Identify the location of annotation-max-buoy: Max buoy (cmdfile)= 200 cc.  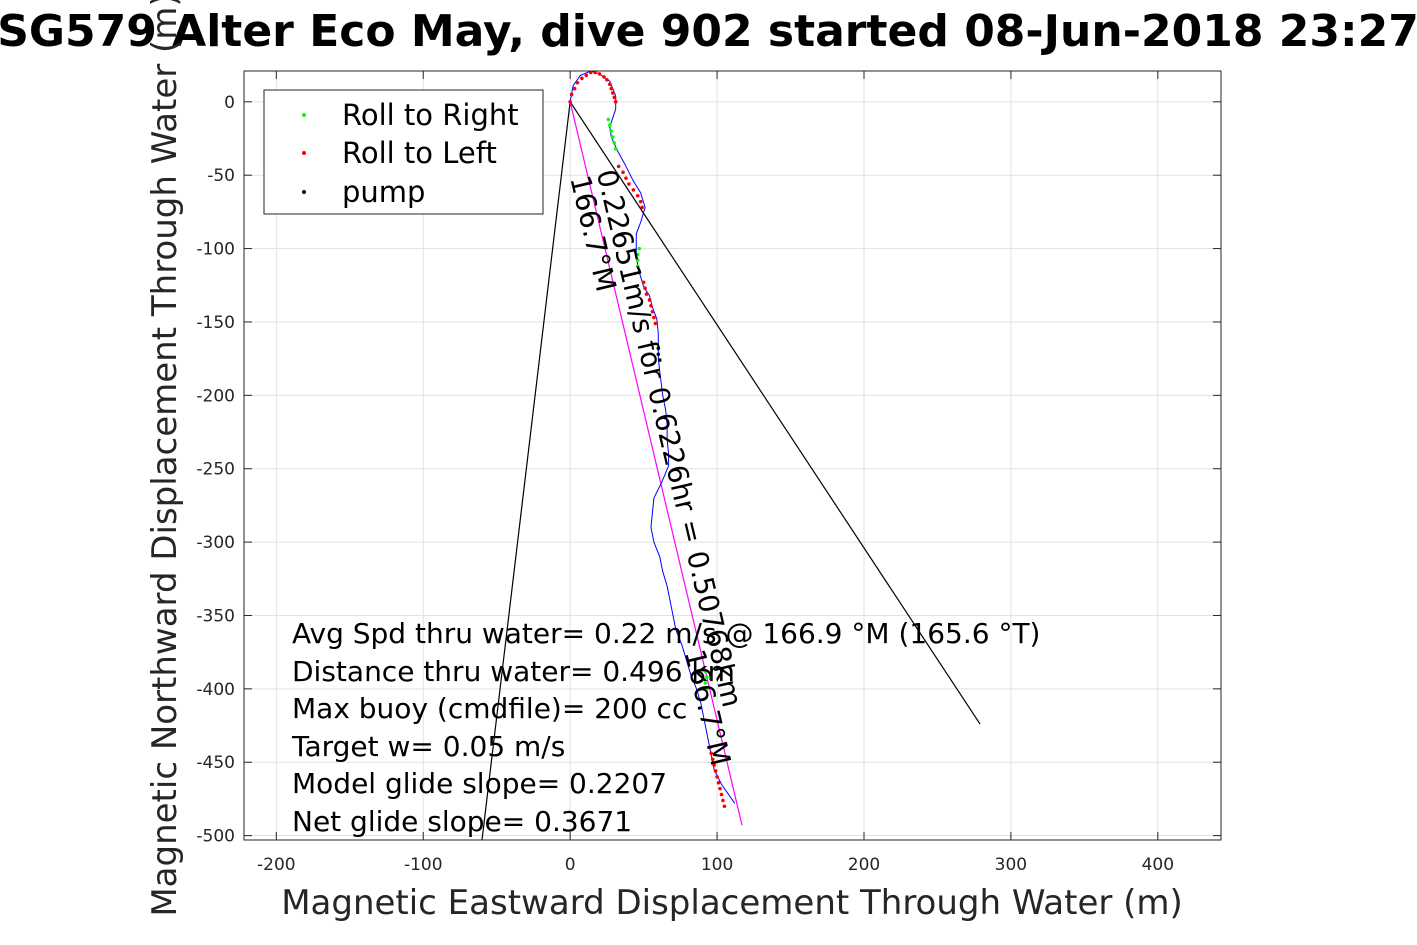
(489, 708).